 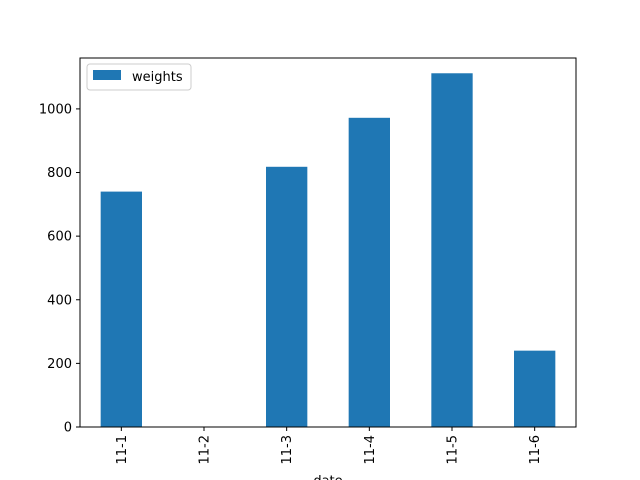 What do you see at coordinates (157, 77) in the screenshot?
I see `legend-label: weights` at bounding box center [157, 77].